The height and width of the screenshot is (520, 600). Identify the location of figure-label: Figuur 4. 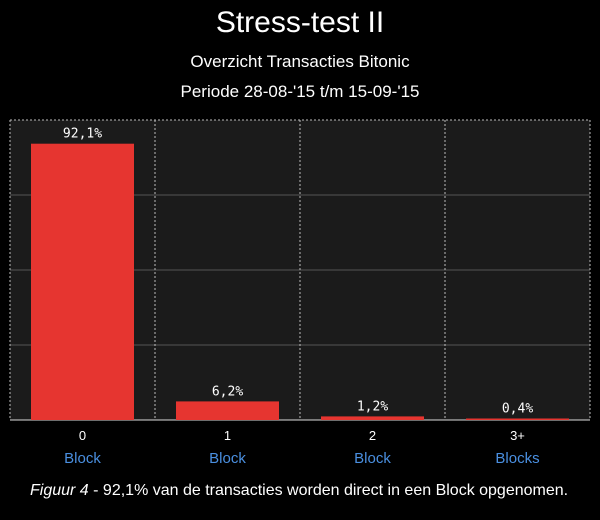
(59, 490).